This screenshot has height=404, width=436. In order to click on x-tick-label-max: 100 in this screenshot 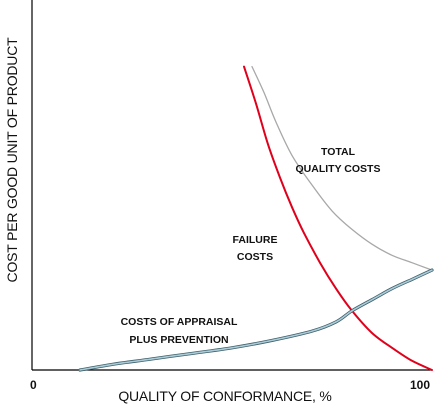, I will do `click(420, 385)`.